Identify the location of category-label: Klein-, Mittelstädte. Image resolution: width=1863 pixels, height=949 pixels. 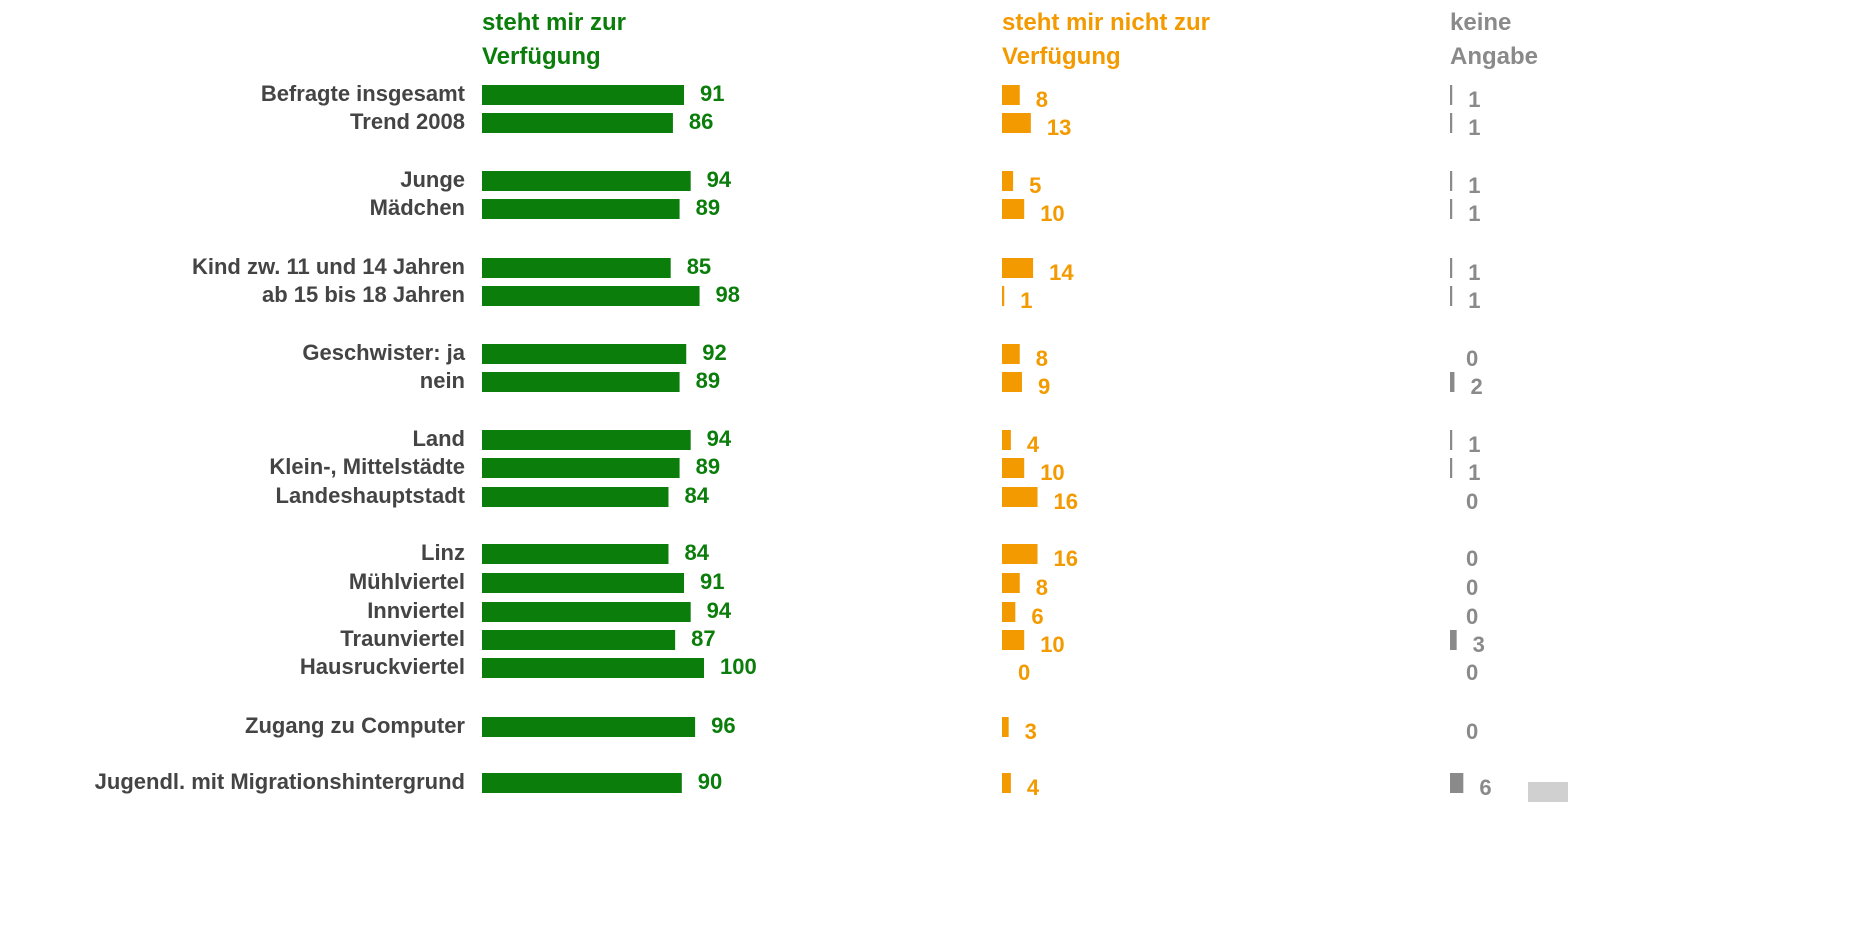
(367, 466).